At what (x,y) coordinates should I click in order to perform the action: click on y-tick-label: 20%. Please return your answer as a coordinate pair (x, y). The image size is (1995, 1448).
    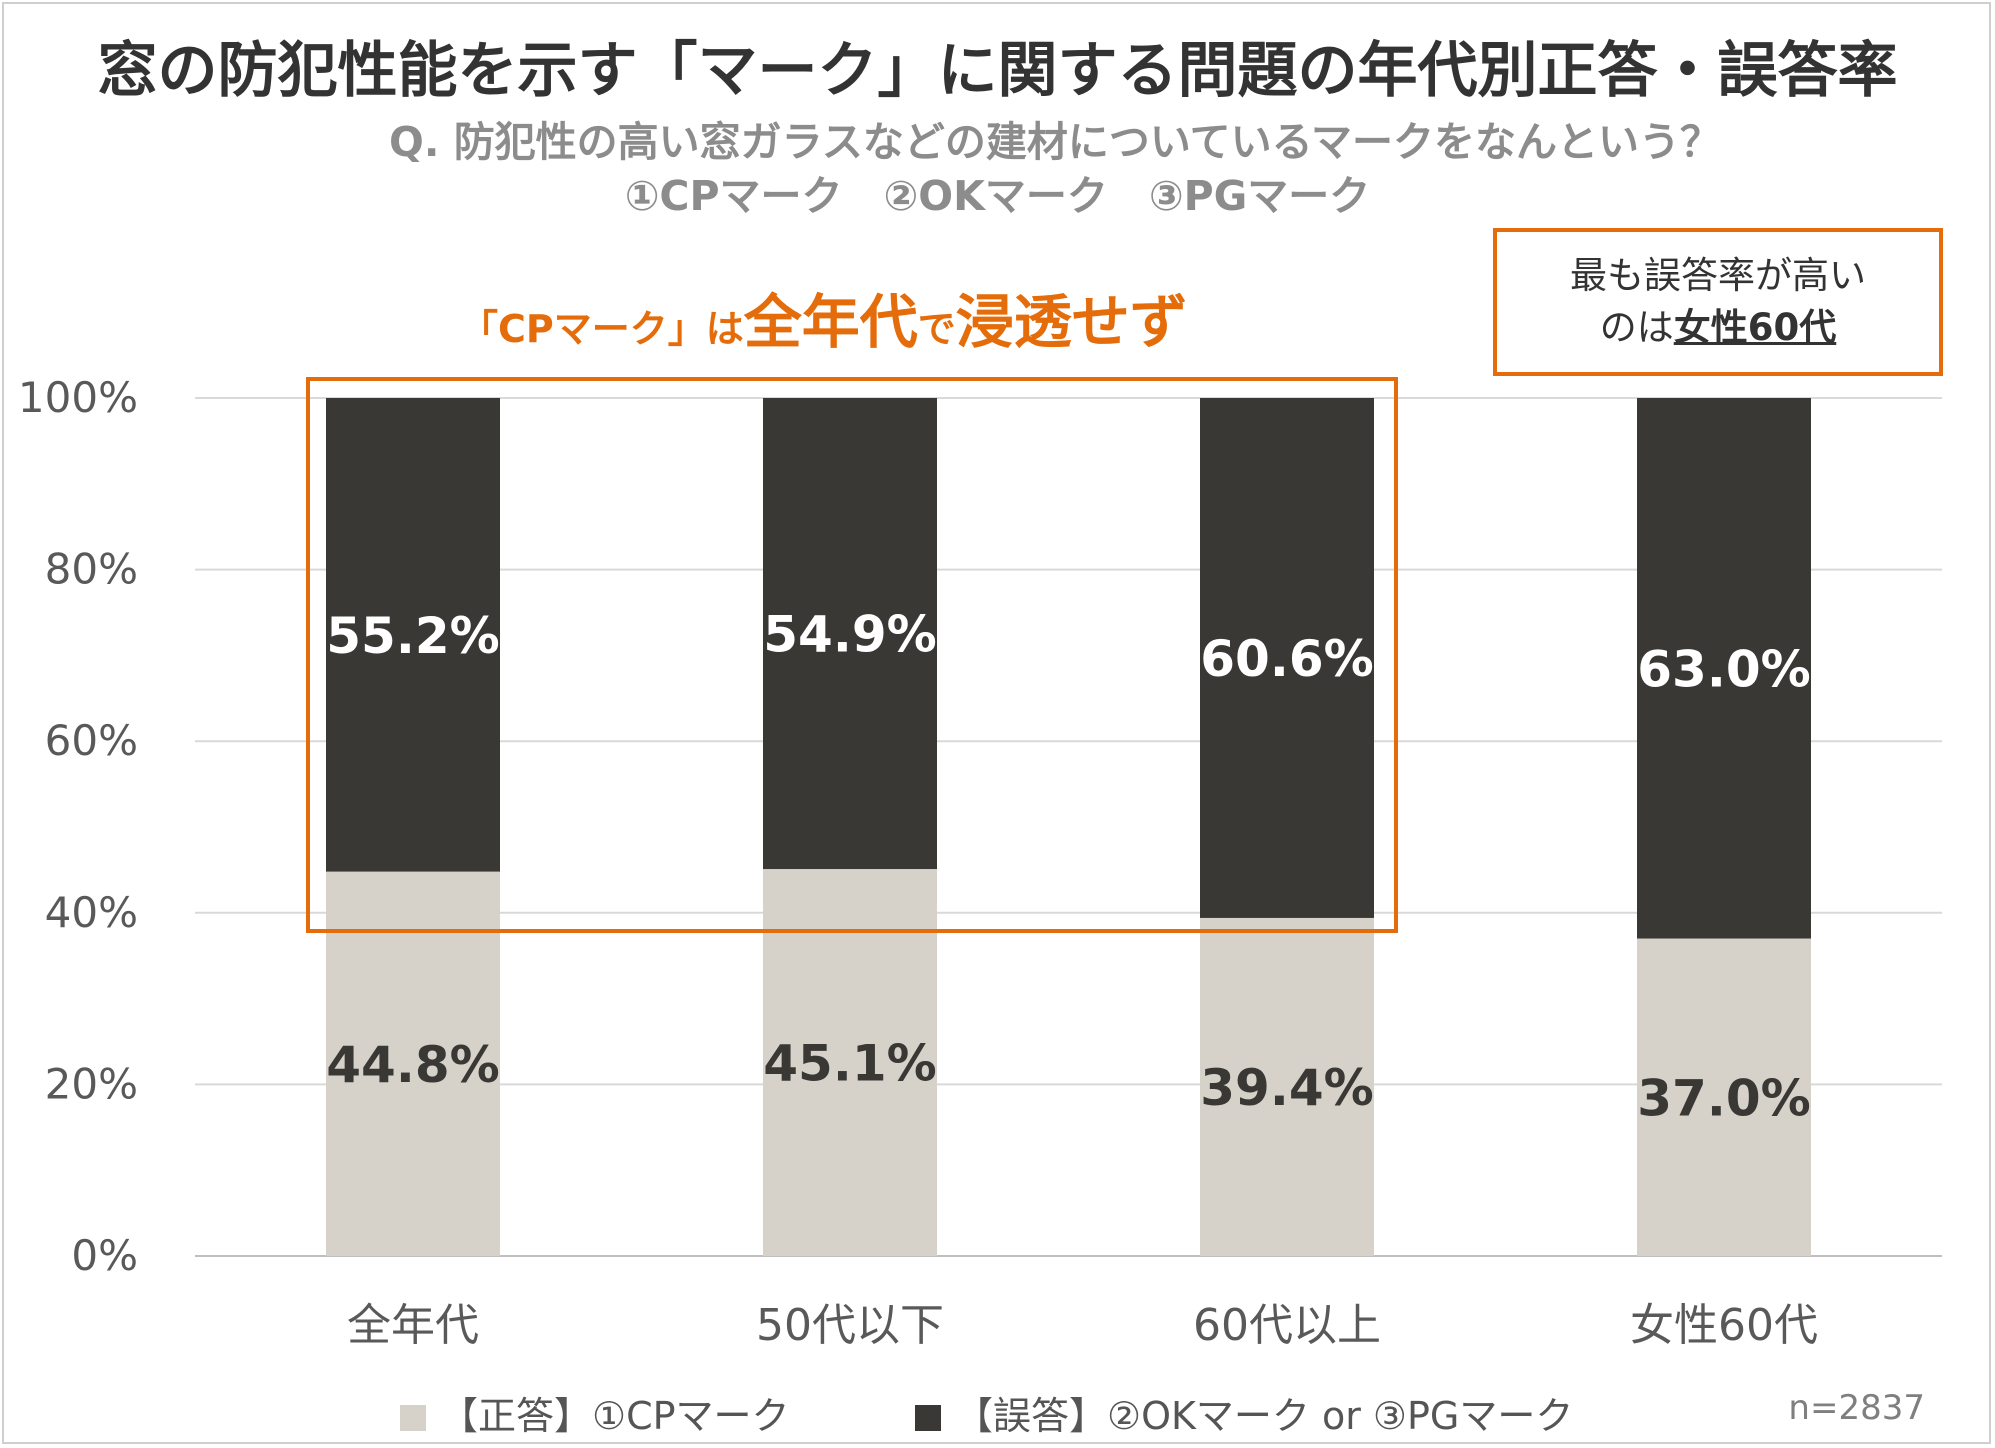
    Looking at the image, I should click on (91, 1083).